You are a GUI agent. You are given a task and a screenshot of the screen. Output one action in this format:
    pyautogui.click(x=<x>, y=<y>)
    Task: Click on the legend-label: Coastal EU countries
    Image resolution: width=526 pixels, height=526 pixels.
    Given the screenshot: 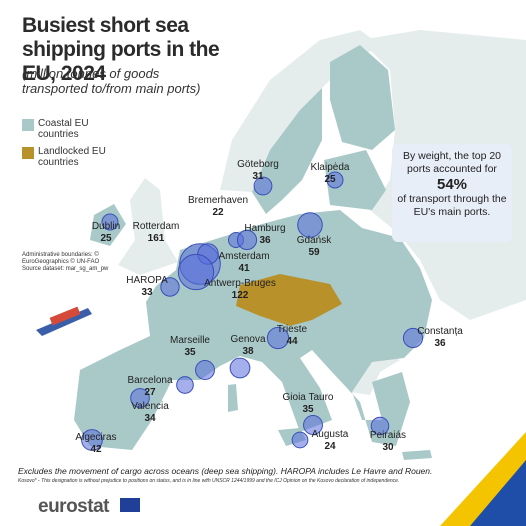 What is the action you would take?
    pyautogui.click(x=63, y=129)
    